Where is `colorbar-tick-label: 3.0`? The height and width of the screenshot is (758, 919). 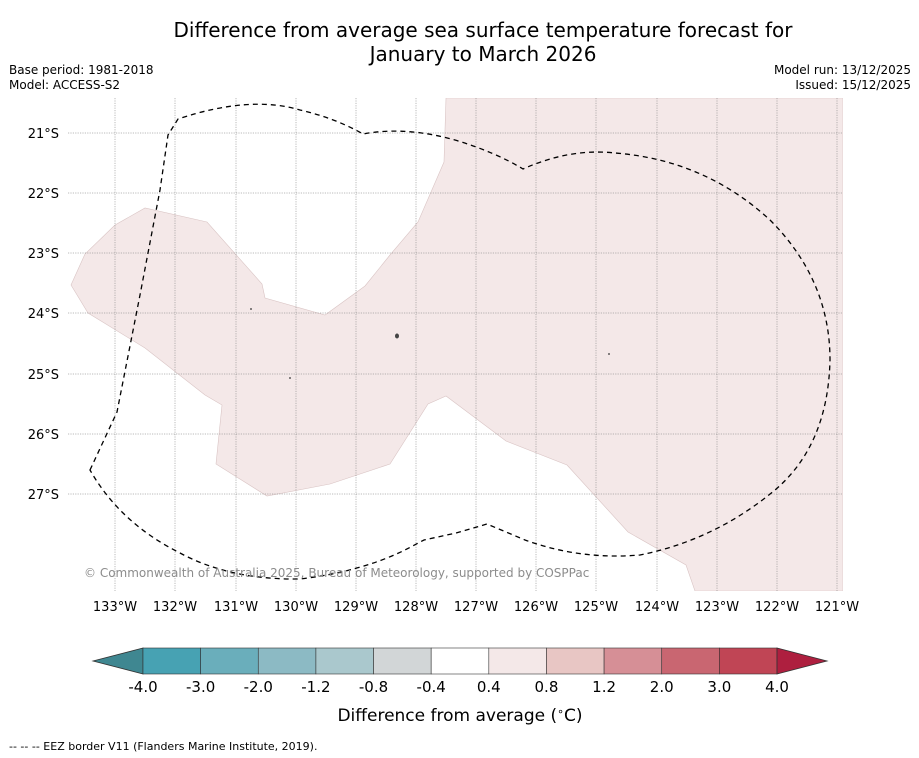 colorbar-tick-label: 3.0 is located at coordinates (719, 687).